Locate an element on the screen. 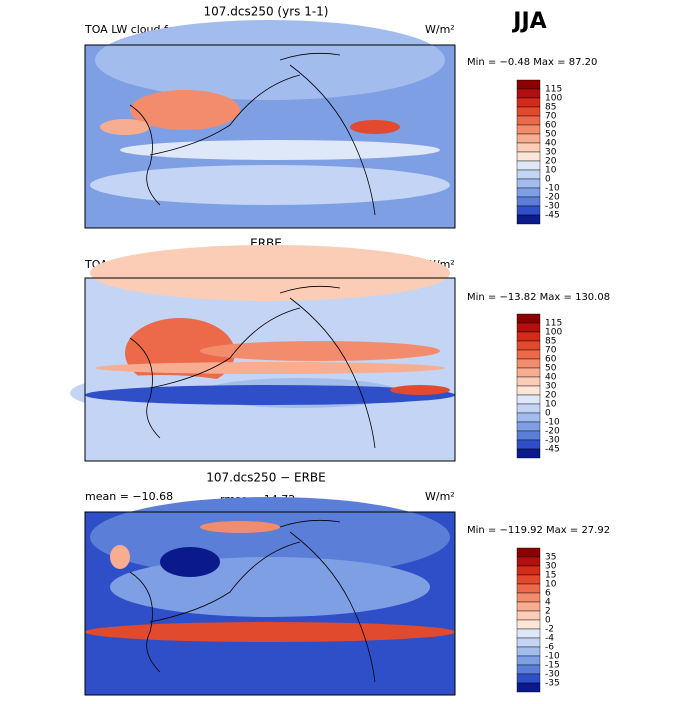 The width and height of the screenshot is (700, 704). colorbar-label: 15 is located at coordinates (550, 576).